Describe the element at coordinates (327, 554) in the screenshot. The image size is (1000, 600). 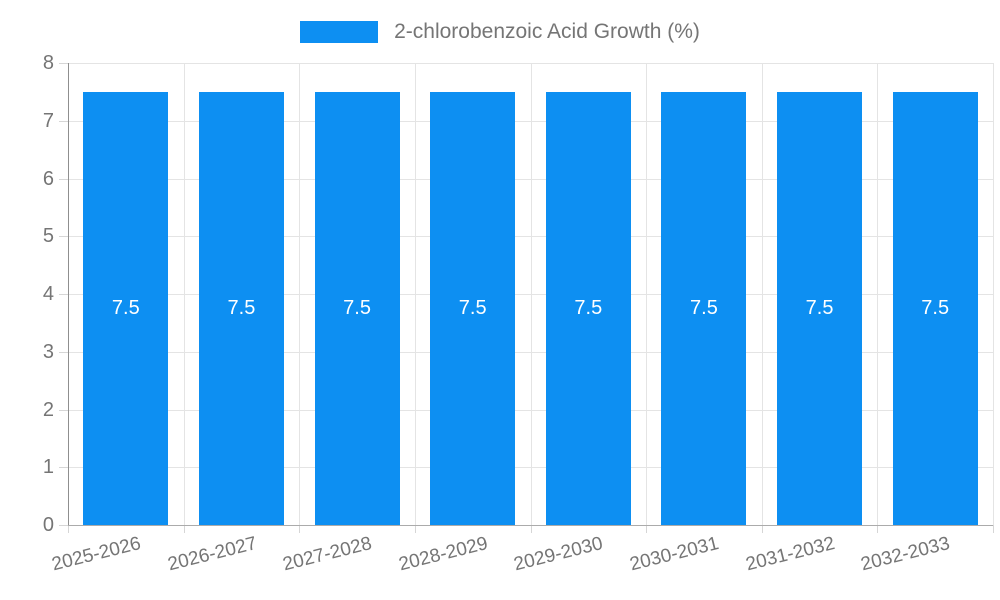
I see `x-tick-label: 2027-2028` at that location.